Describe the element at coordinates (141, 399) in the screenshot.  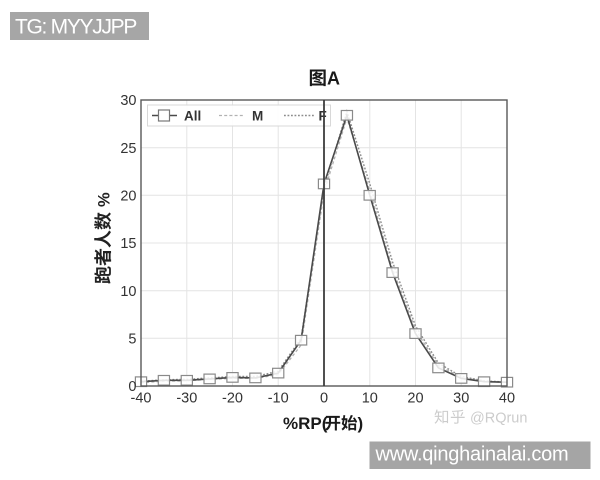
I see `svg-text: -40` at that location.